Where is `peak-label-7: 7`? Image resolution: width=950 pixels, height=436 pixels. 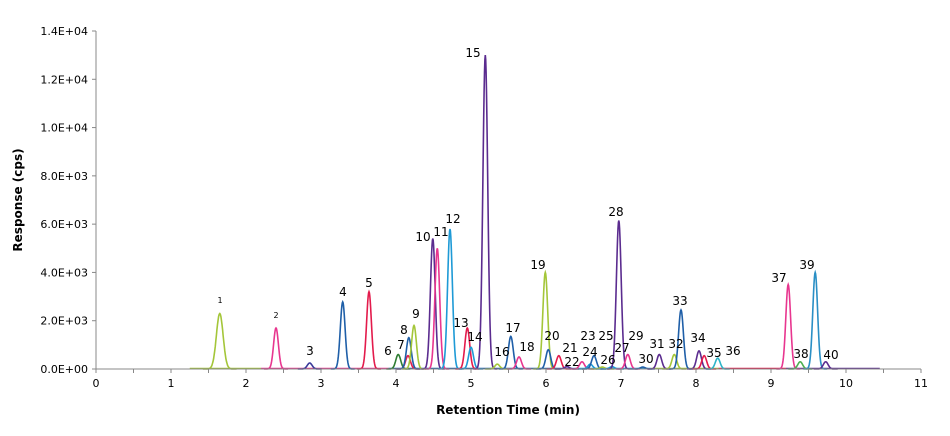 peak-label-7: 7 is located at coordinates (401, 345).